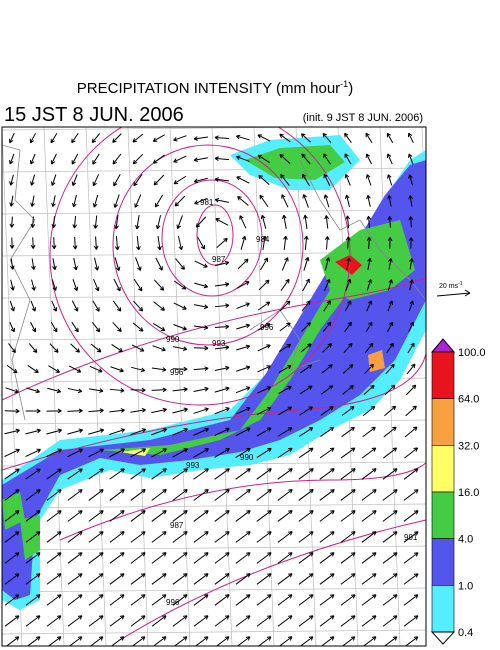 This screenshot has width=500, height=650. Describe the element at coordinates (214, 212) in the screenshot. I see `grid-line` at that location.